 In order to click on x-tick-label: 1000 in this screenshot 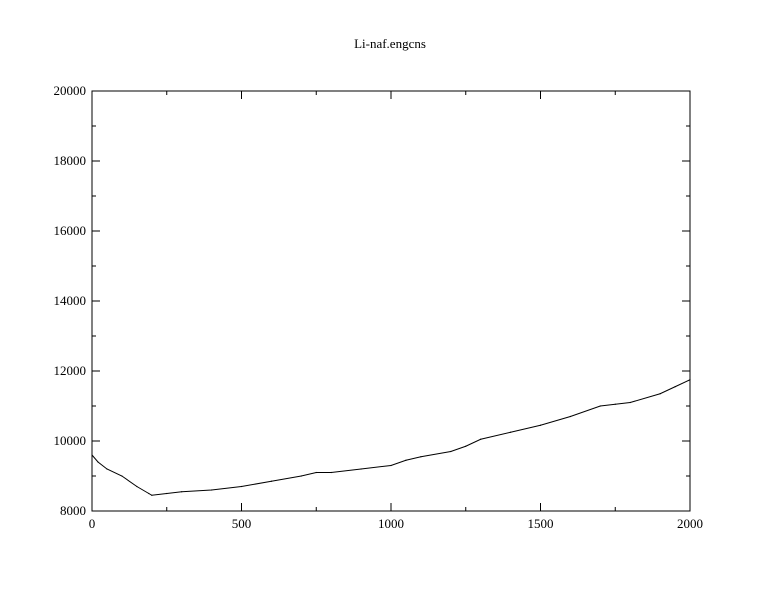, I will do `click(391, 523)`.